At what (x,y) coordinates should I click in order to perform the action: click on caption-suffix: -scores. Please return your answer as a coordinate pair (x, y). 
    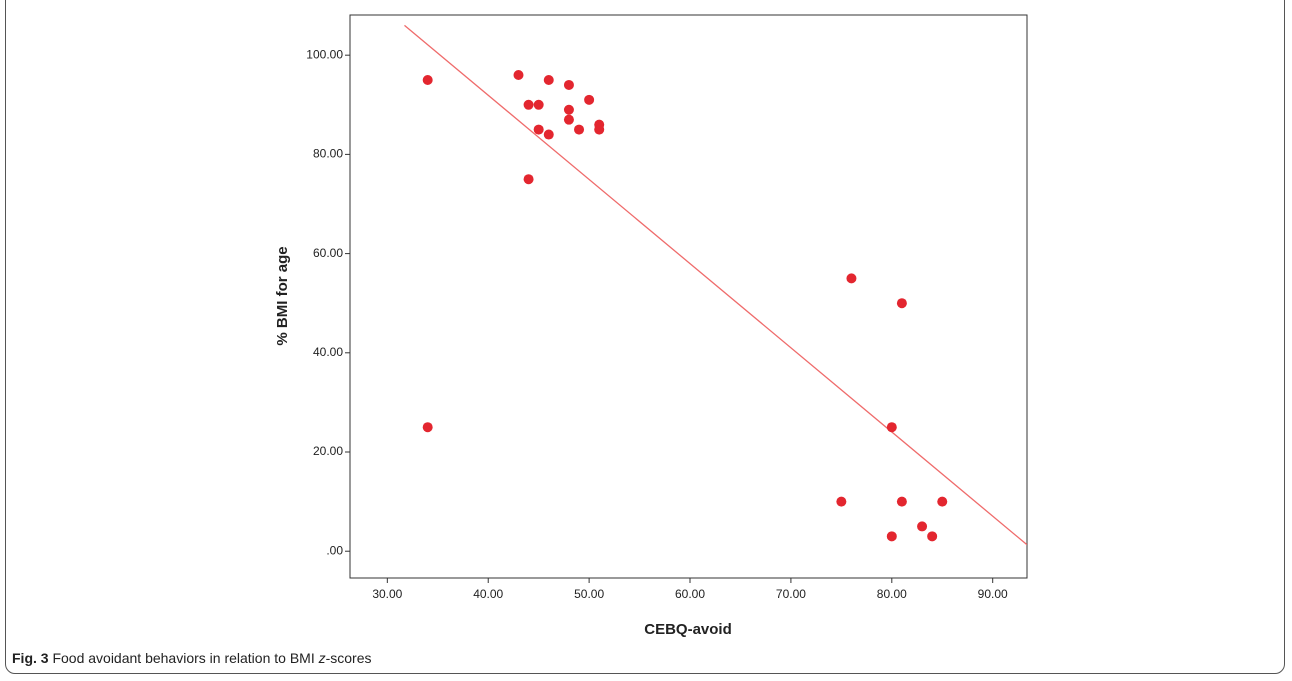
    Looking at the image, I should click on (348, 658).